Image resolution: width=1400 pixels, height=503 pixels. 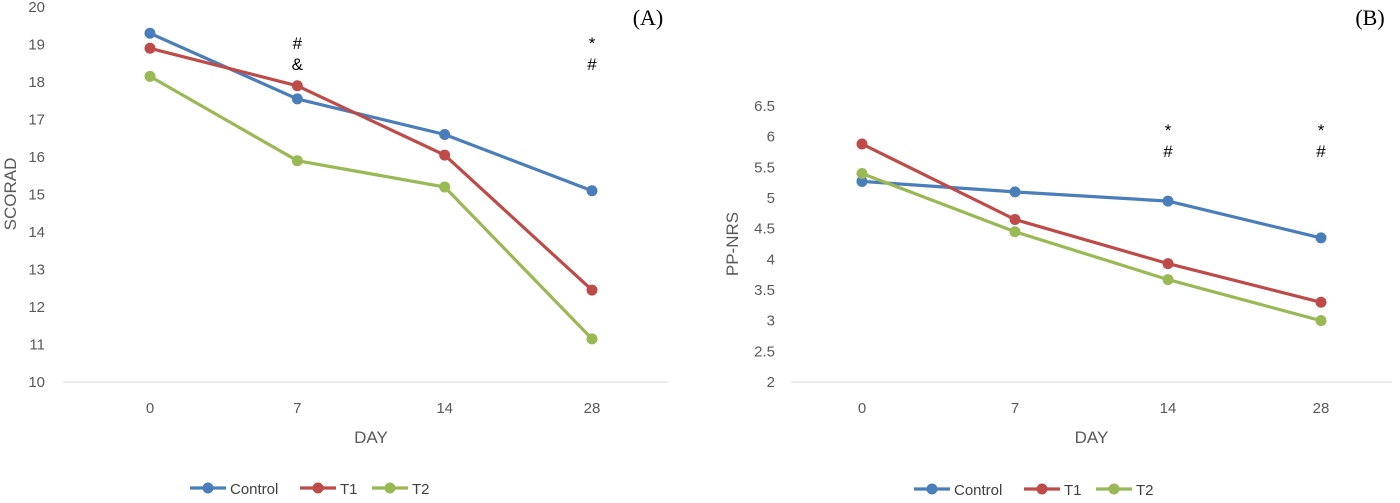 What do you see at coordinates (10, 194) in the screenshot?
I see `y-axis-title: SCORAD` at bounding box center [10, 194].